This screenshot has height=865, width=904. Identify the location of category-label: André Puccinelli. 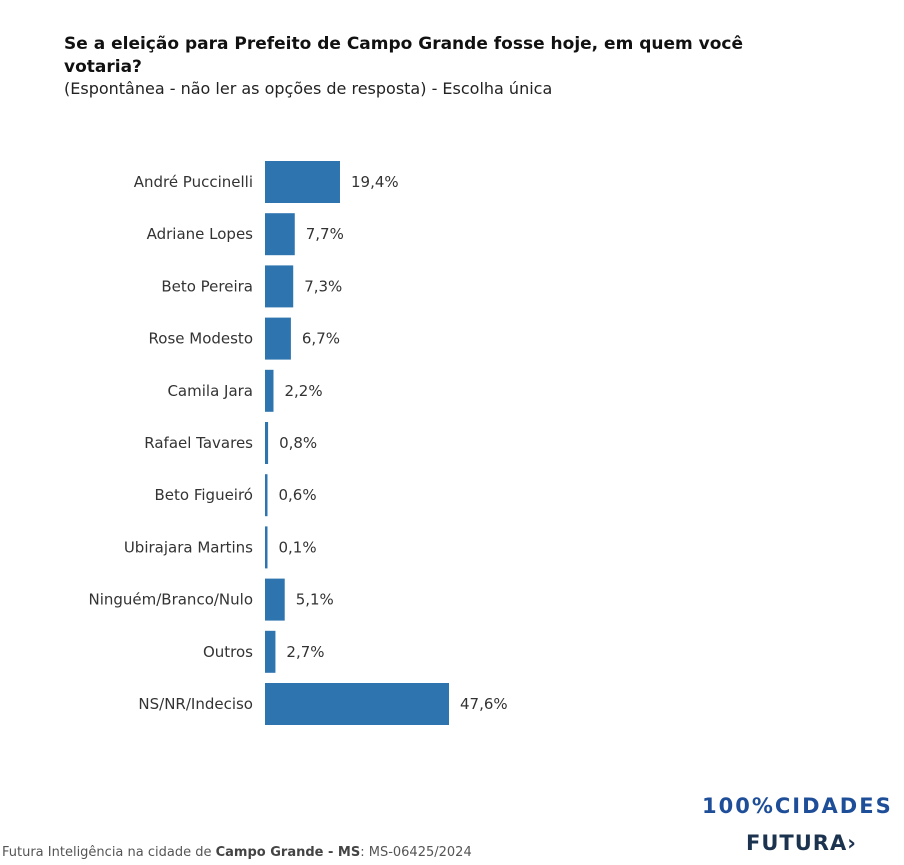
(193, 182).